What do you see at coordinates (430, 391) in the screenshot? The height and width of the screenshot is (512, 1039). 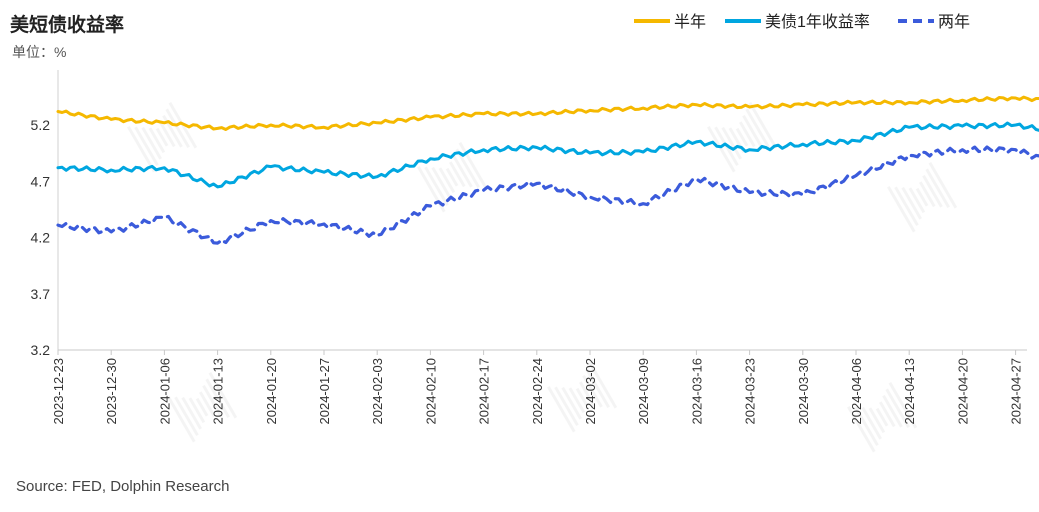 I see `x-tick-label: 2024-02-10` at bounding box center [430, 391].